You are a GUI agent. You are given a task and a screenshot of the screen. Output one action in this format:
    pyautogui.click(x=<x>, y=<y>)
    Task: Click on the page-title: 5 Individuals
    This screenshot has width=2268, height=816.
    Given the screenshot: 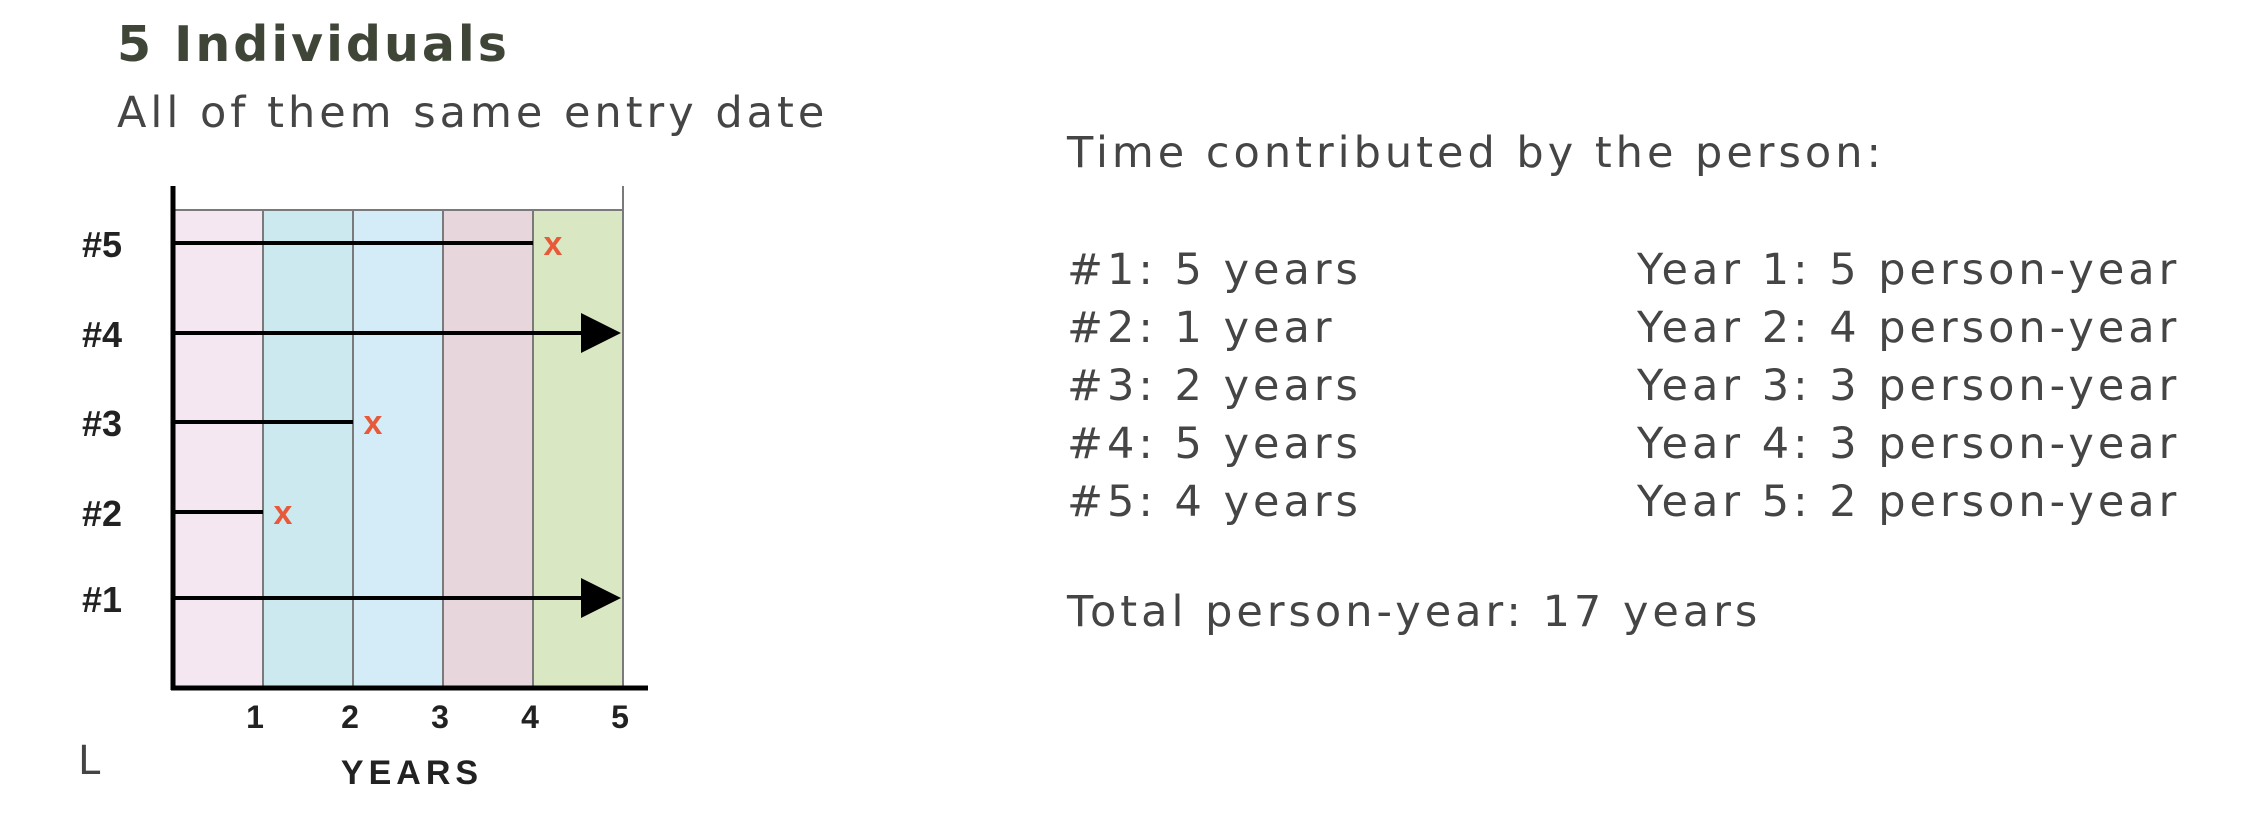 What is the action you would take?
    pyautogui.click(x=313, y=44)
    